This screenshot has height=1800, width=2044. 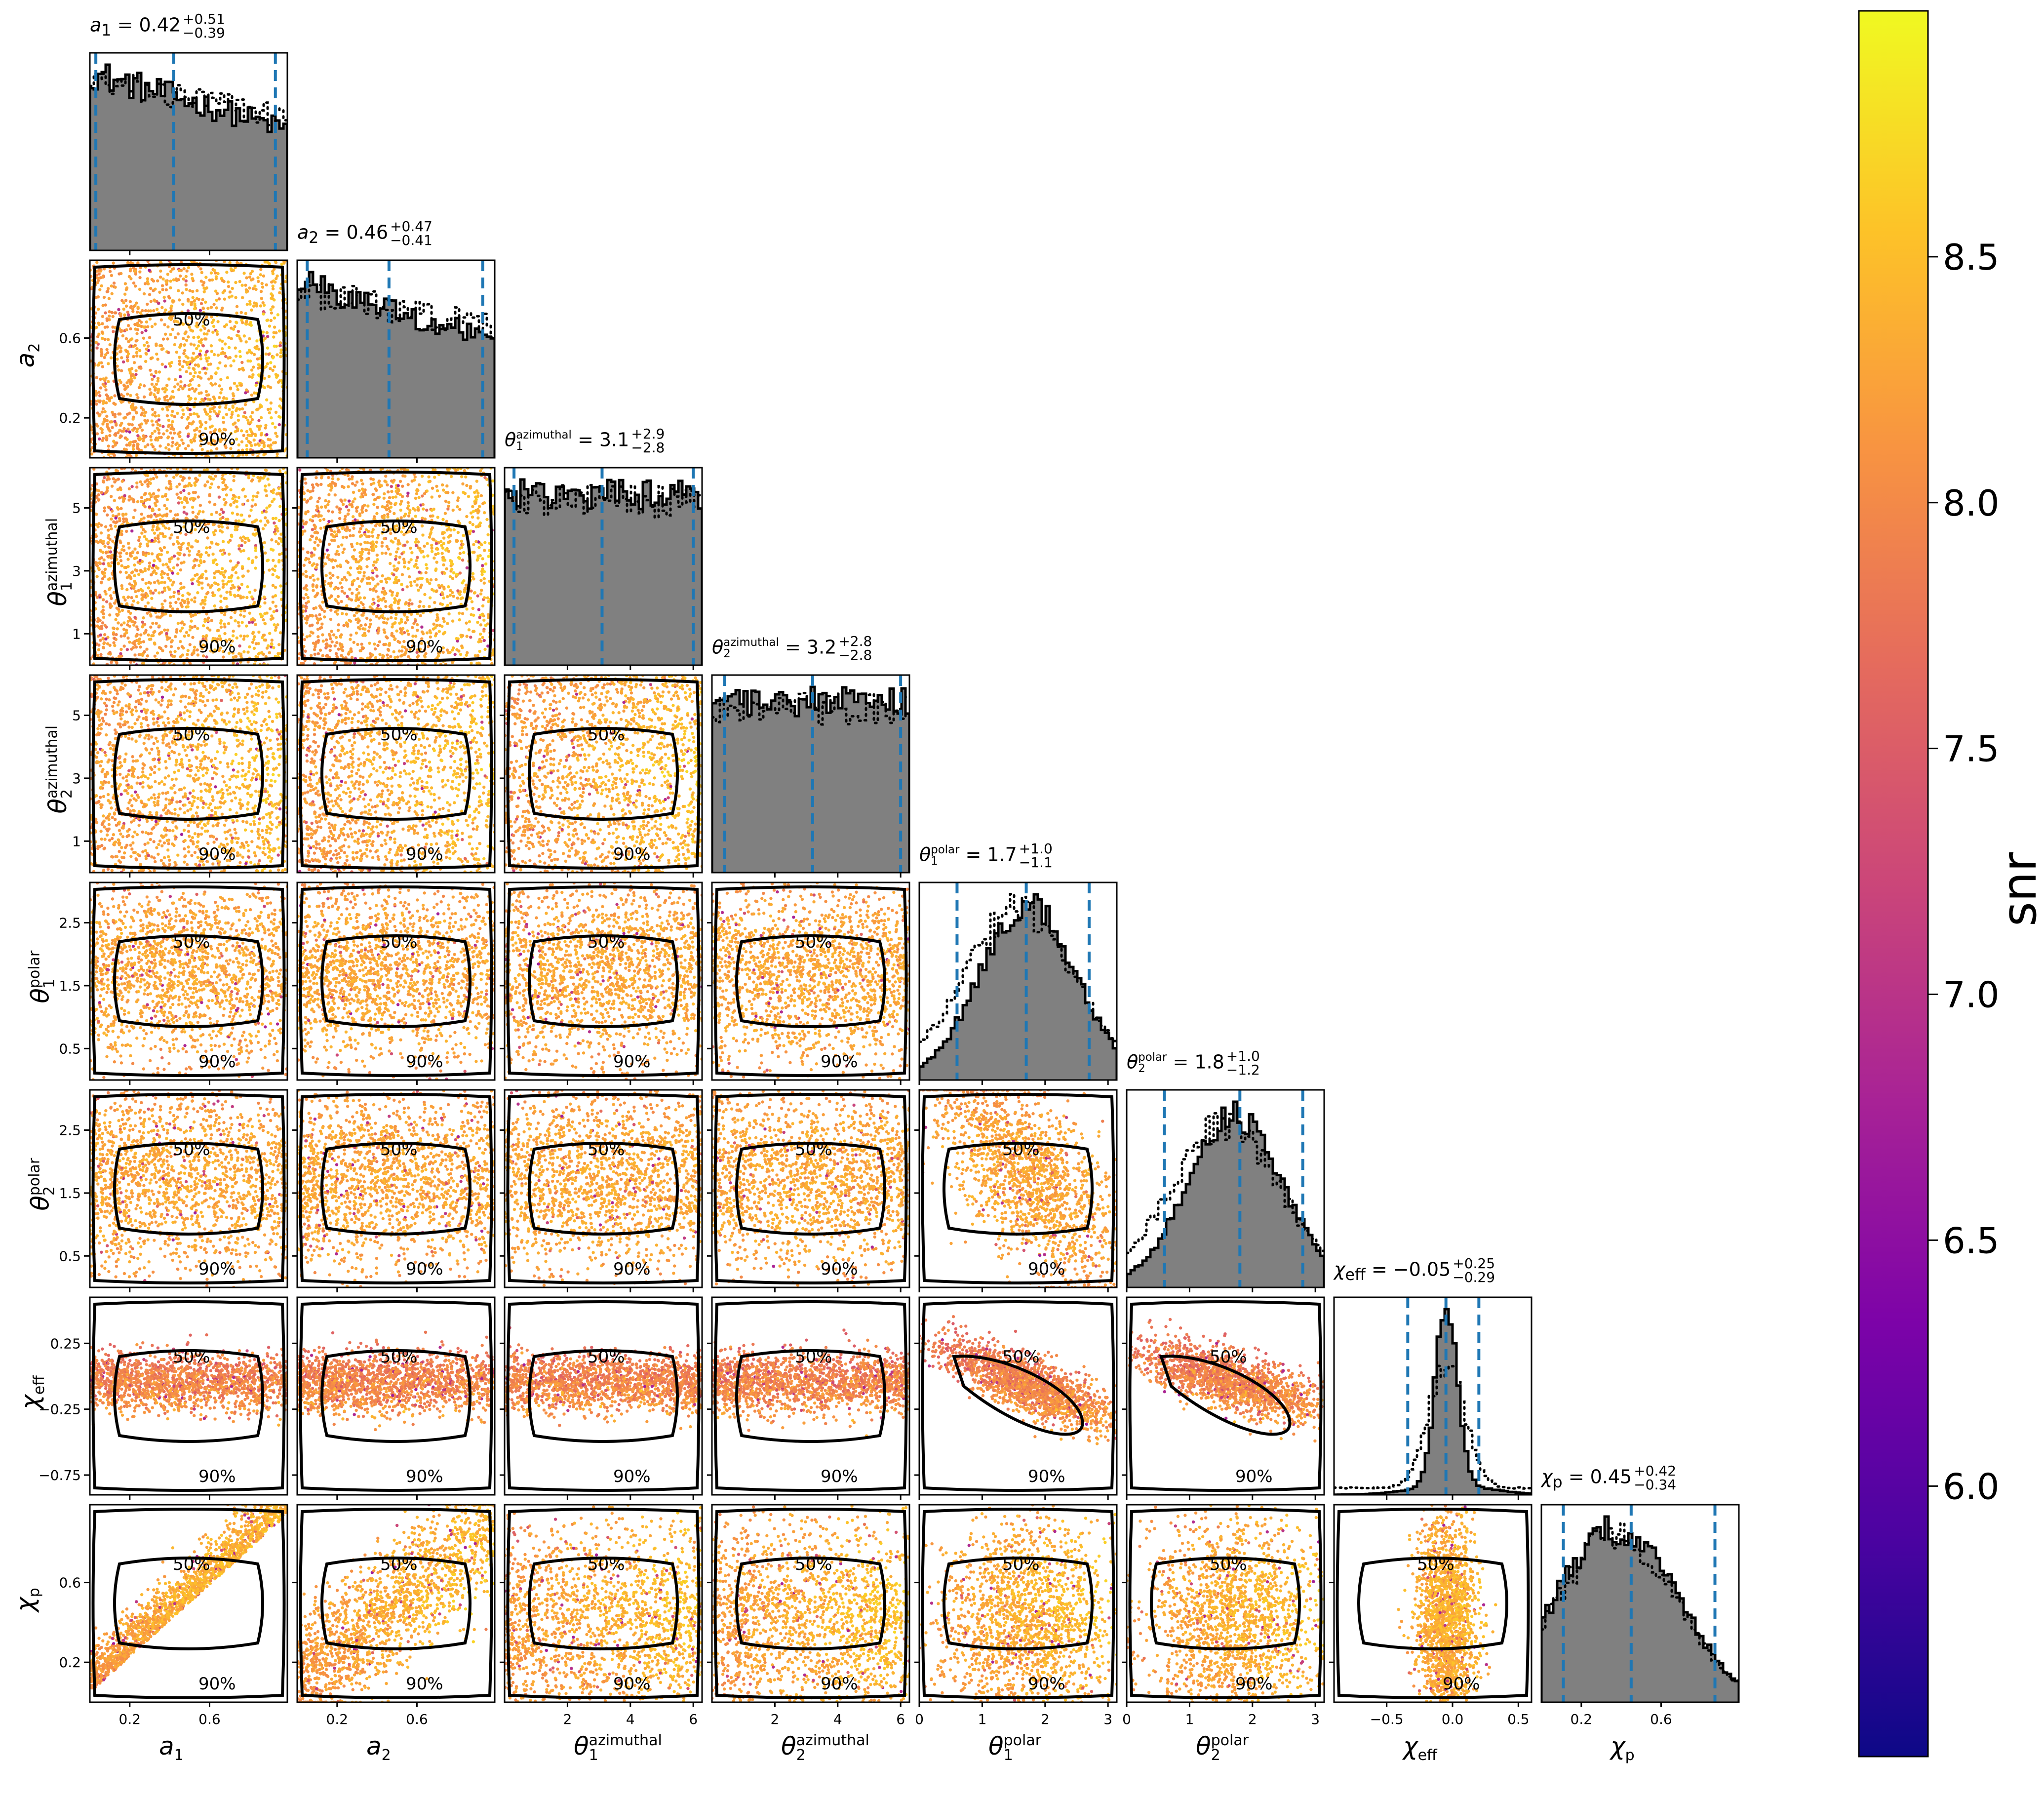 I want to click on y-tick-label: −0.25, so click(x=60, y=1409).